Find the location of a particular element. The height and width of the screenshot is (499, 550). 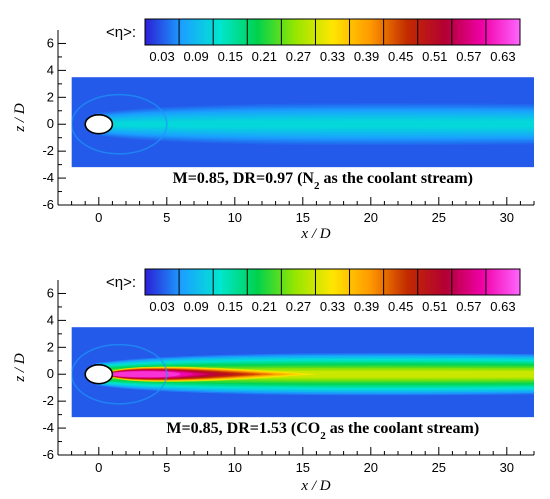

plume-band is located at coordinates (315, 124).